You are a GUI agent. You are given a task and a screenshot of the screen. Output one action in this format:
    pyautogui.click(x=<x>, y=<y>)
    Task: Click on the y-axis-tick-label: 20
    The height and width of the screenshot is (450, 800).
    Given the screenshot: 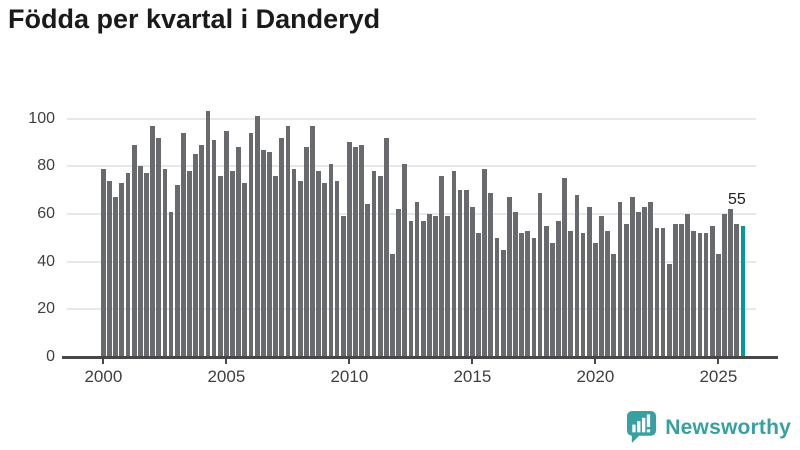 What is the action you would take?
    pyautogui.click(x=46, y=309)
    